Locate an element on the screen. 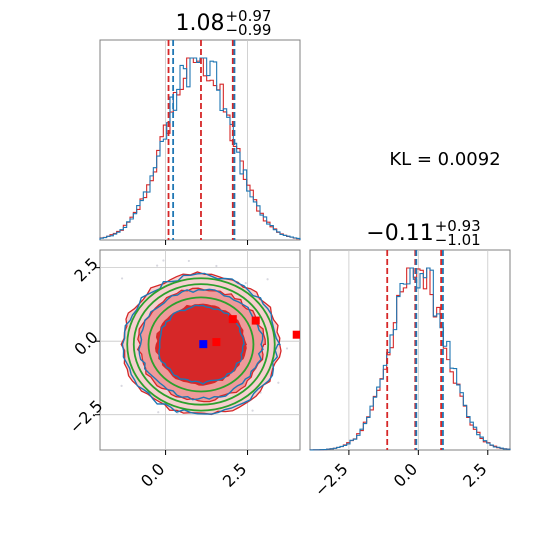 The image size is (550, 550). param1-histogram-frame is located at coordinates (200, 140).